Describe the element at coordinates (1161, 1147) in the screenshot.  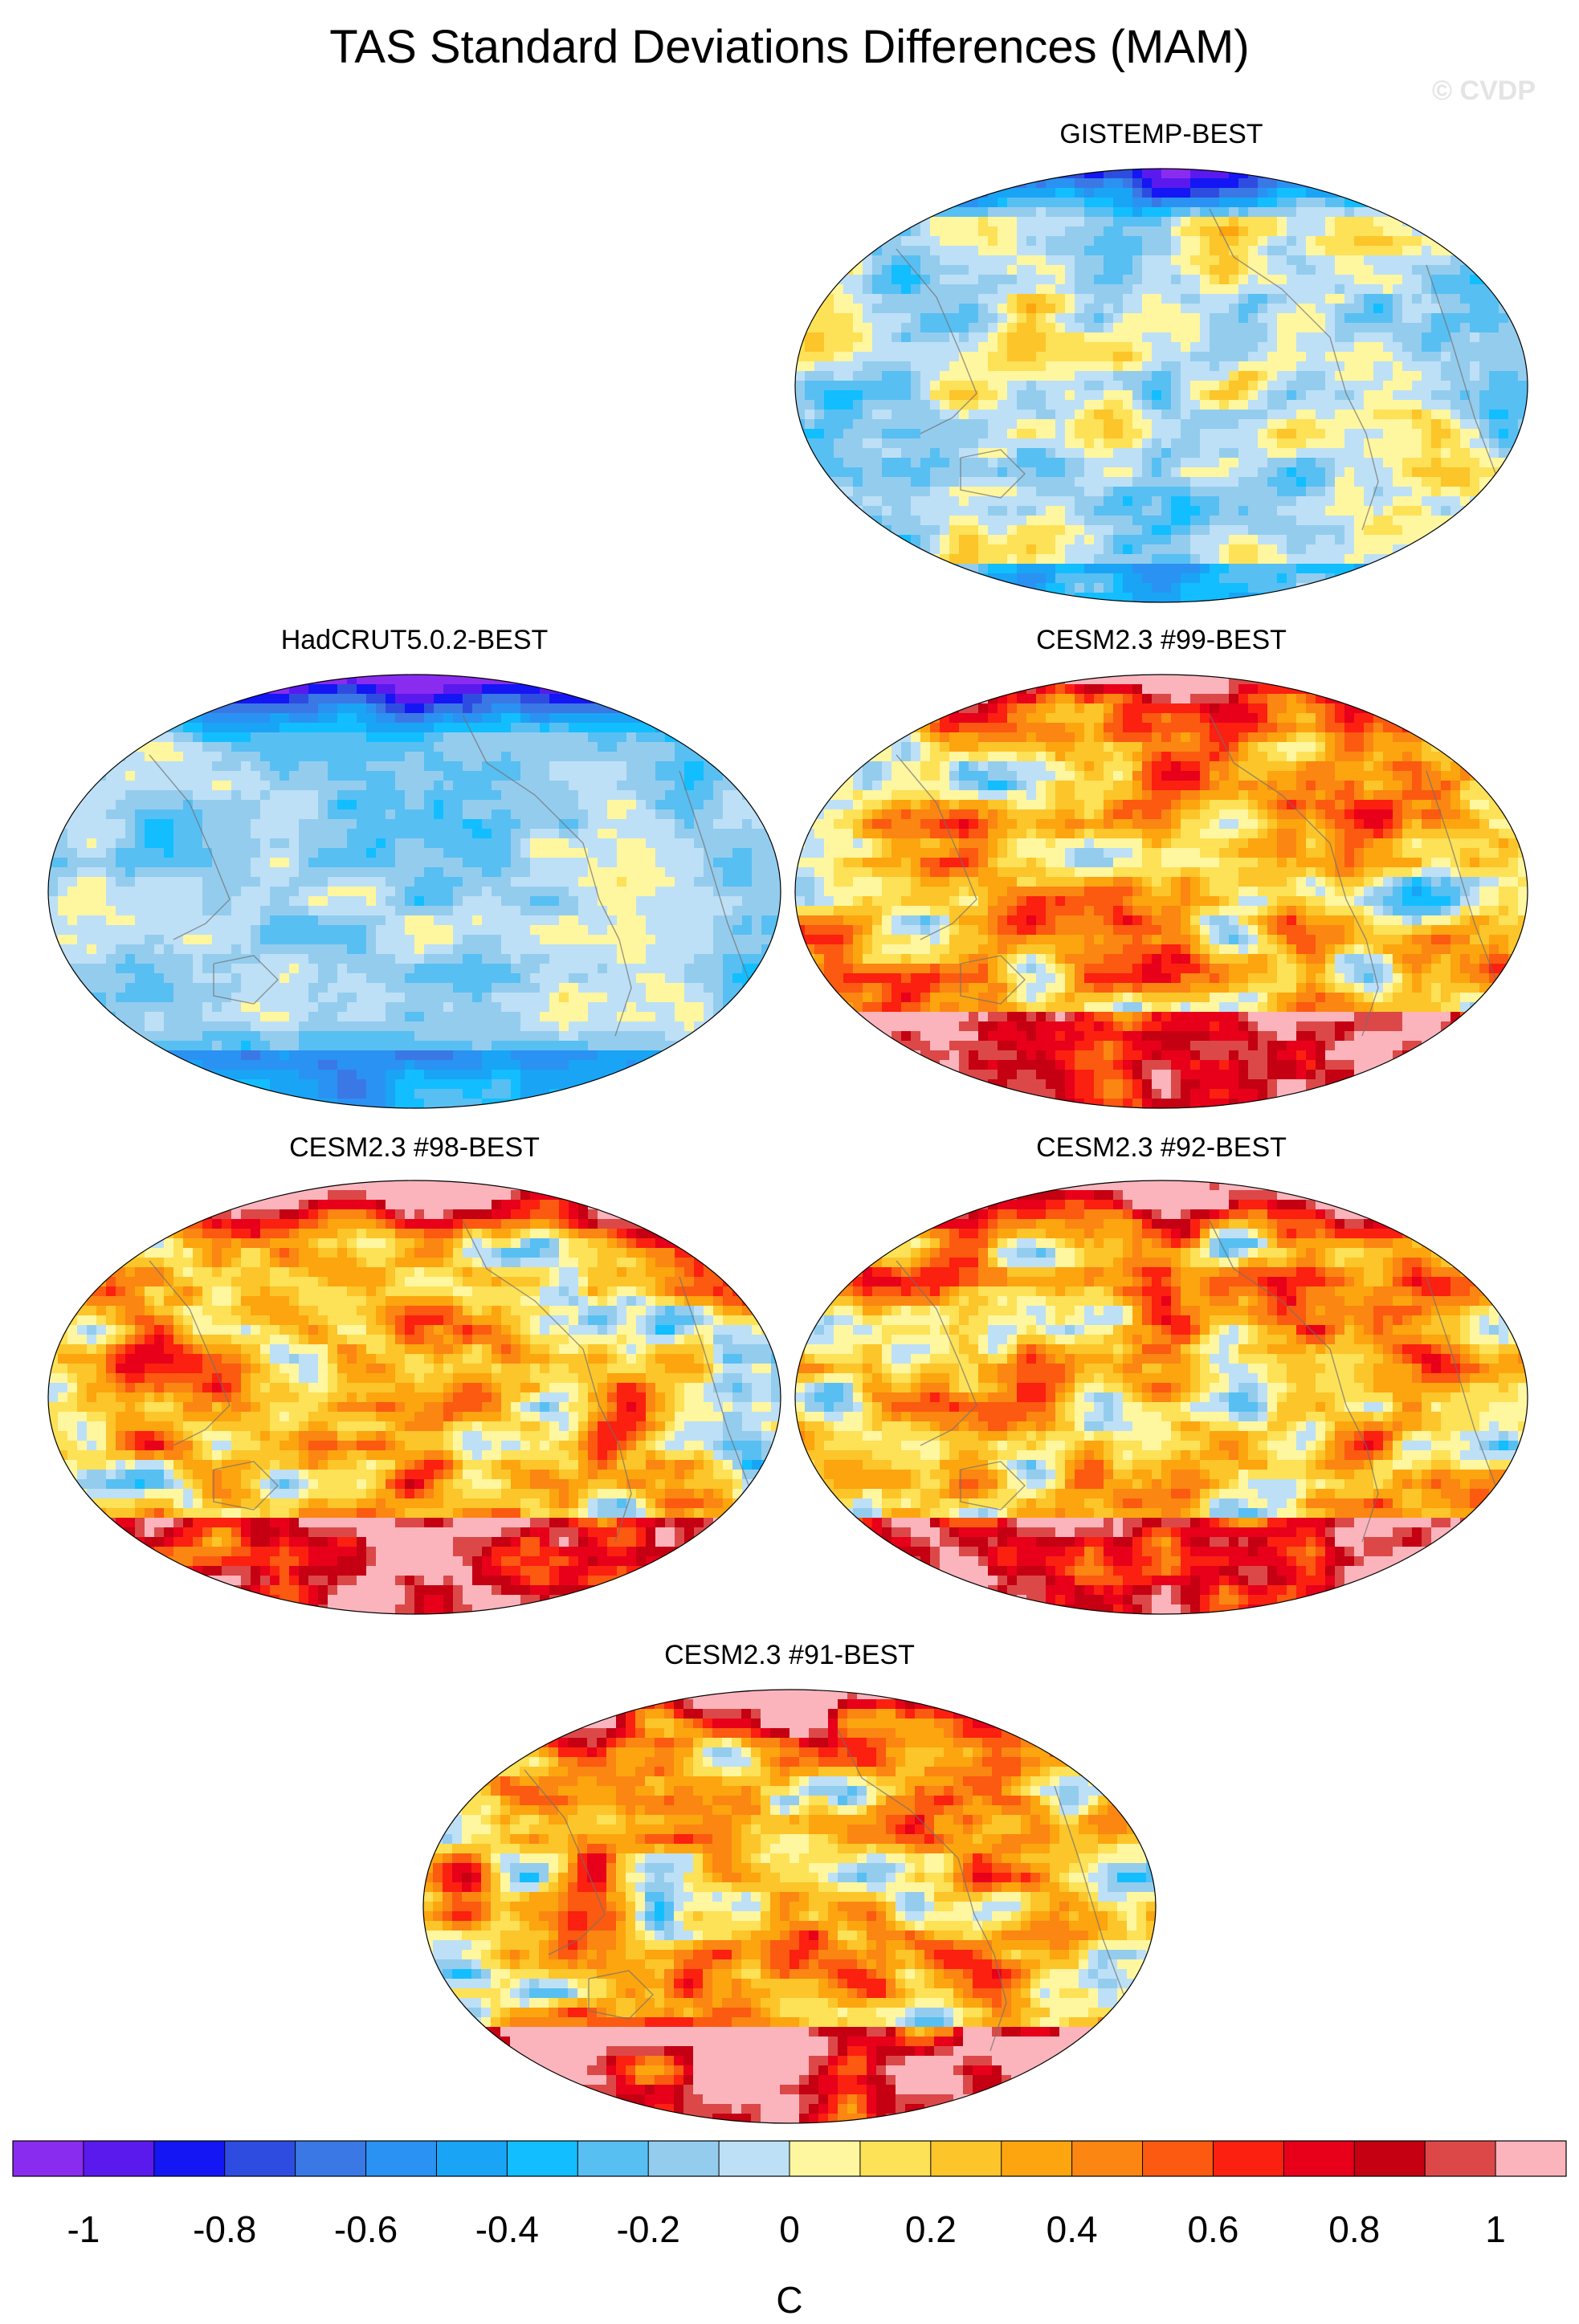
I see `panel-title-cesm-92: CESM2.3 #92-BEST` at that location.